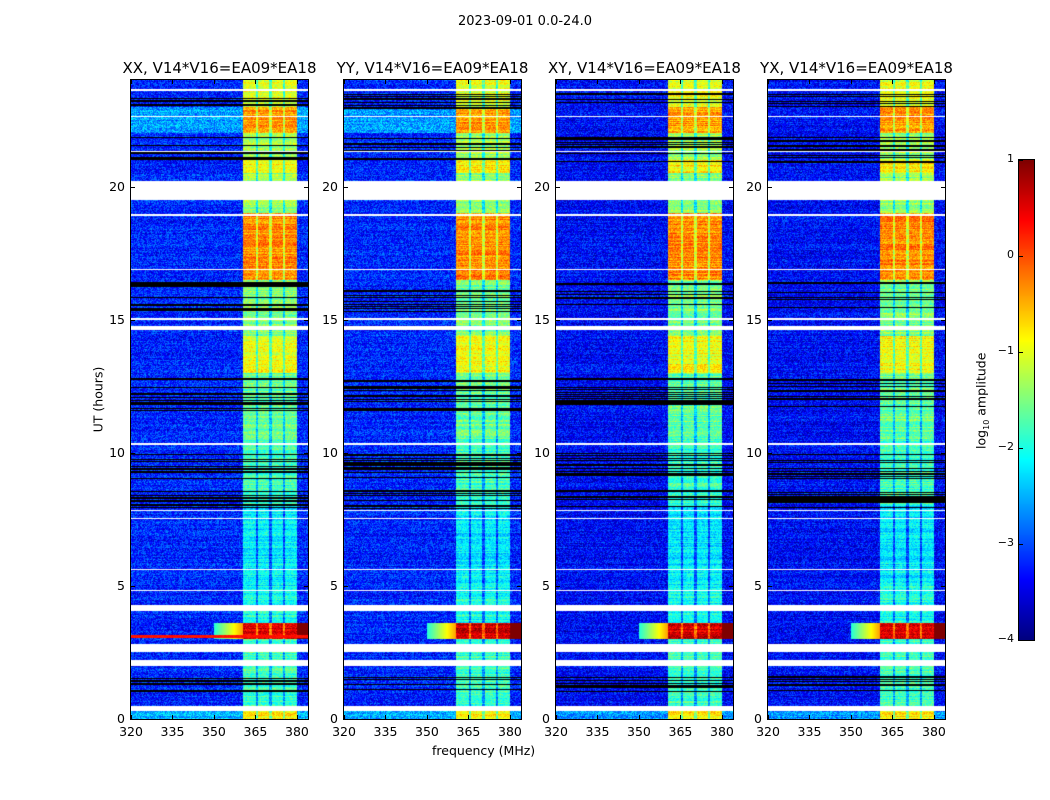 Image resolution: width=1050 pixels, height=800 pixels. What do you see at coordinates (1026, 400) in the screenshot?
I see `colorbar` at bounding box center [1026, 400].